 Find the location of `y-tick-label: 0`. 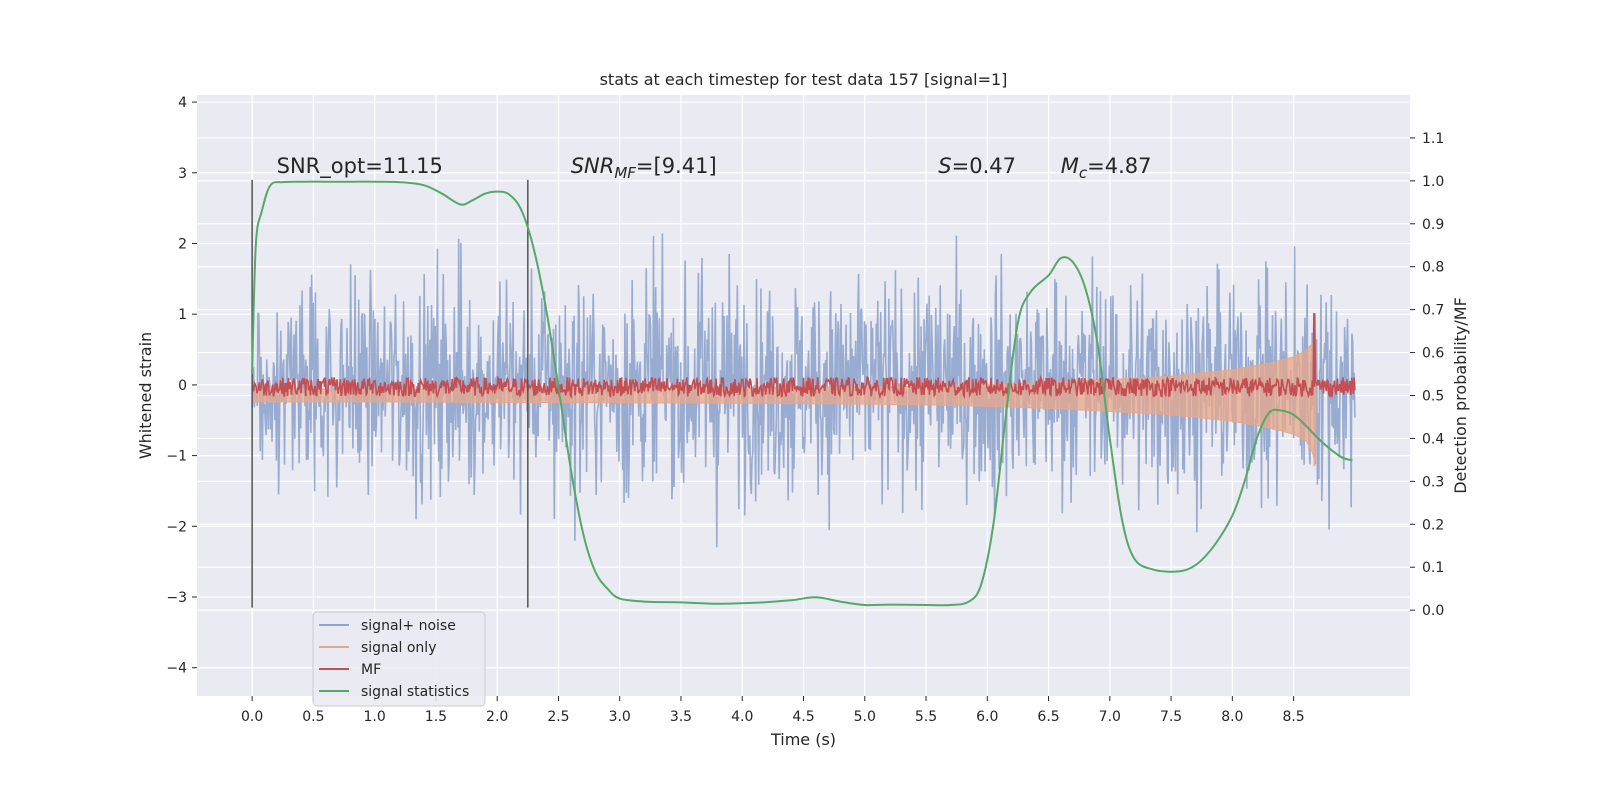

y-tick-label: 0 is located at coordinates (182, 386).